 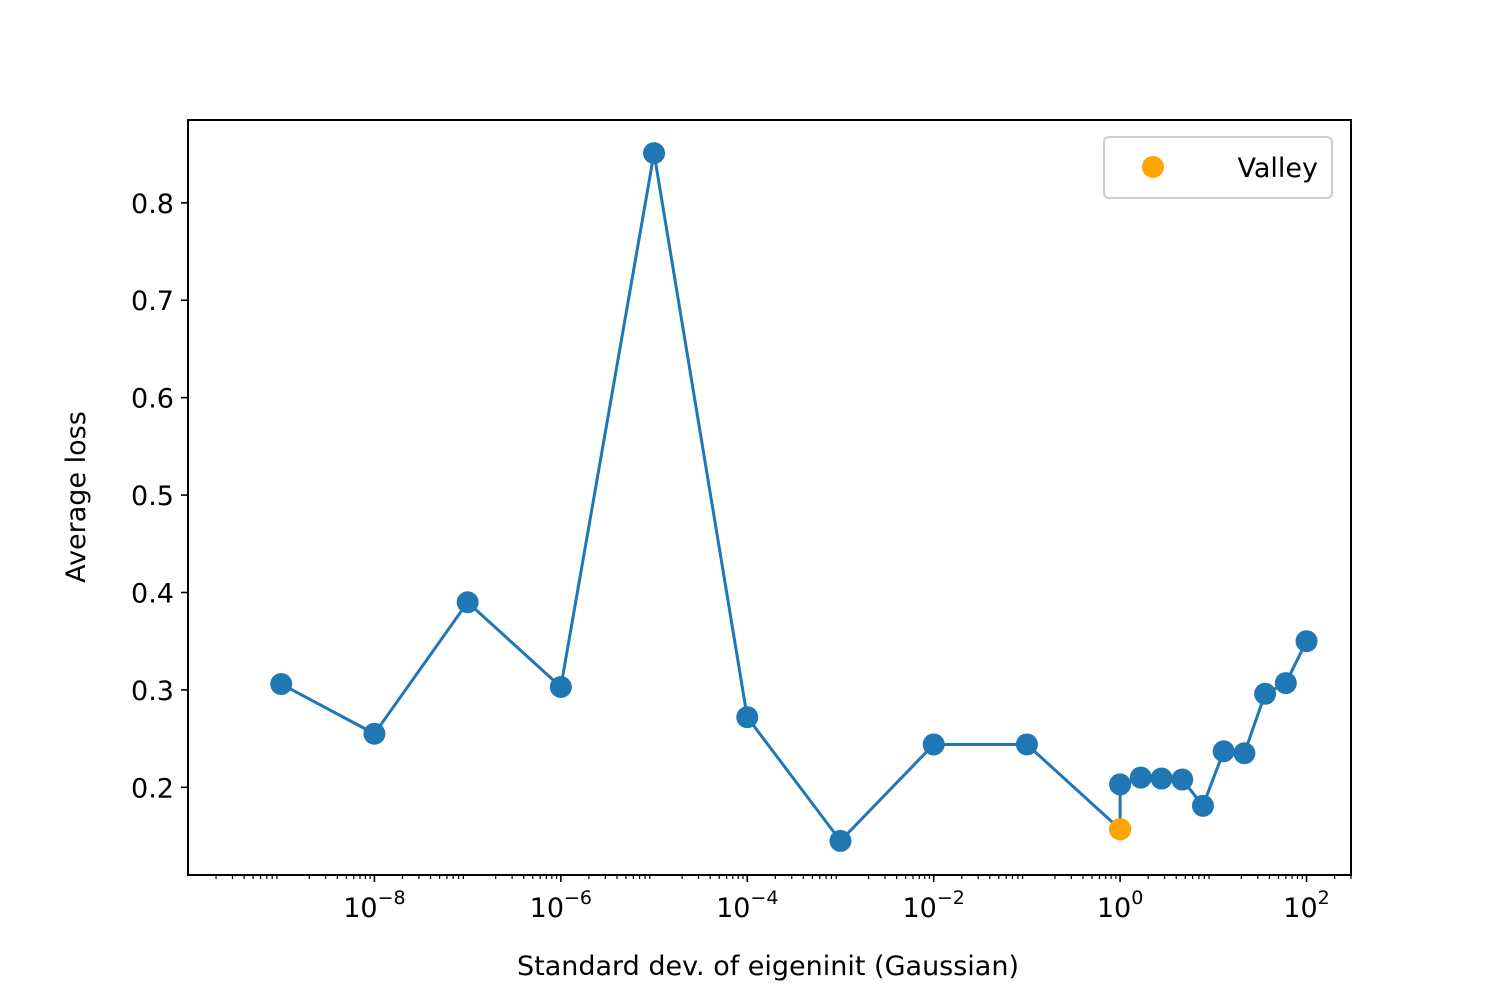 What do you see at coordinates (561, 905) in the screenshot?
I see `x-tick-label: 10⁻⁶` at bounding box center [561, 905].